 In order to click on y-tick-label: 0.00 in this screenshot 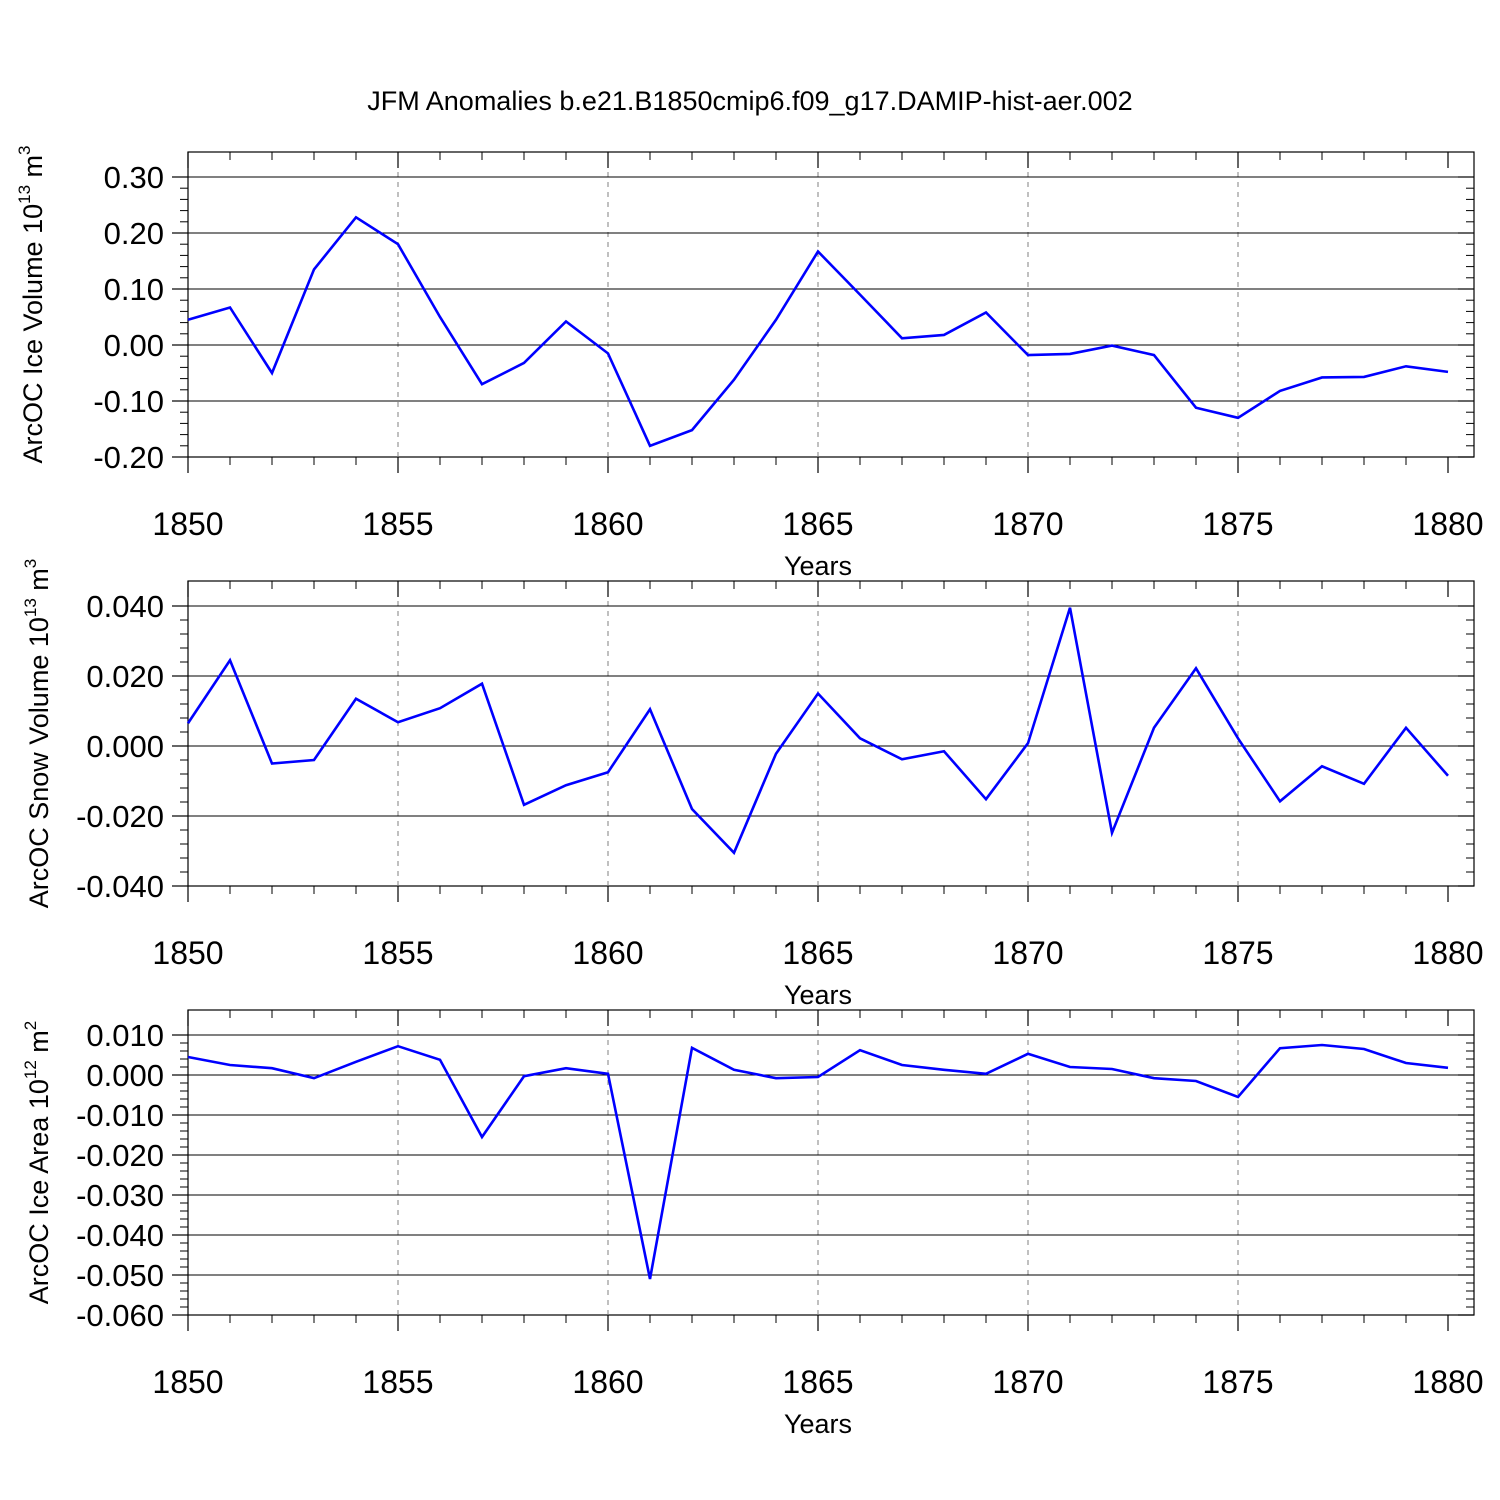, I will do `click(134, 345)`.